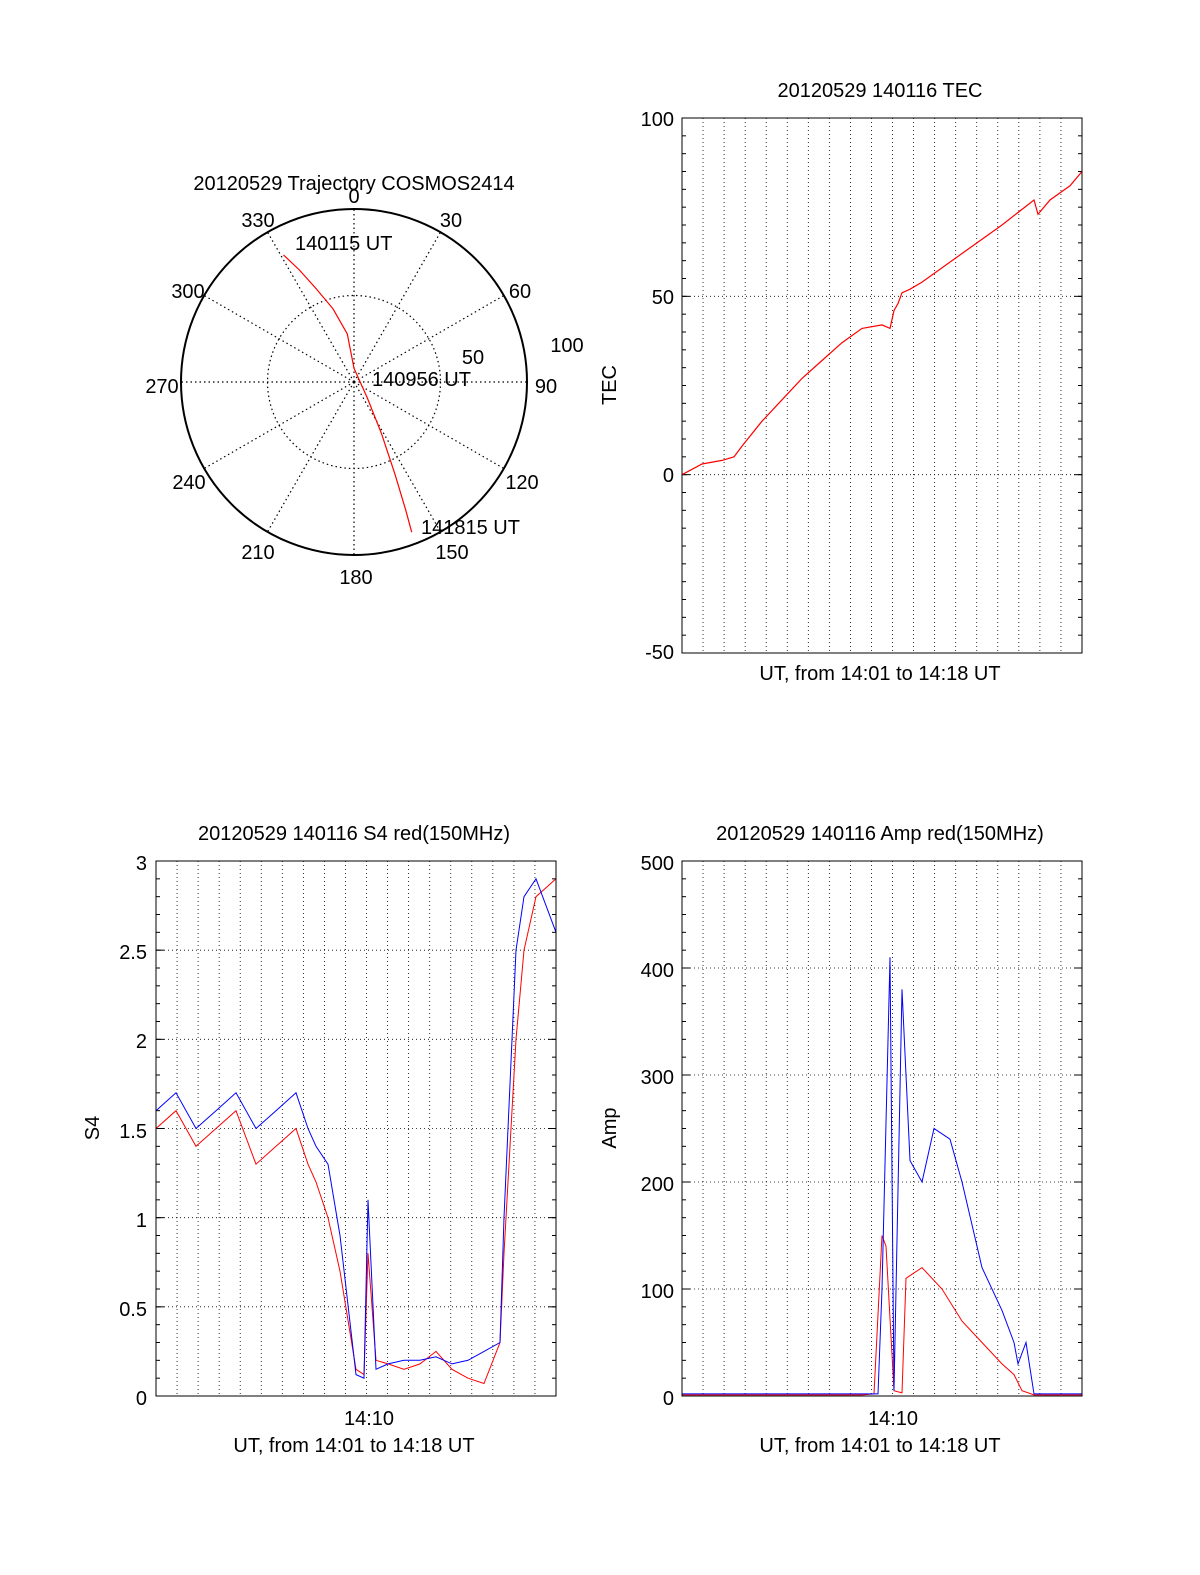 This screenshot has width=1200, height=1575. I want to click on tec-series-red, so click(882, 323).